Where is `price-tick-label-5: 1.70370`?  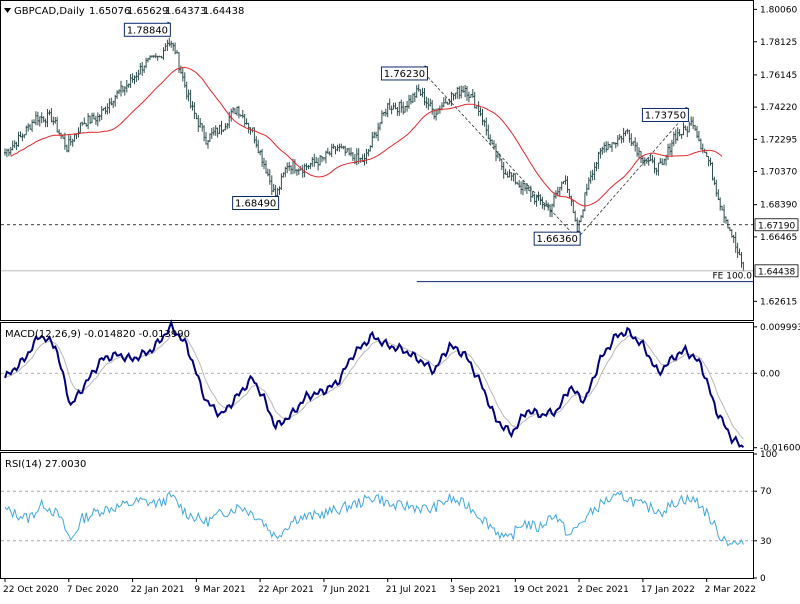
price-tick-label-5: 1.70370 is located at coordinates (778, 173).